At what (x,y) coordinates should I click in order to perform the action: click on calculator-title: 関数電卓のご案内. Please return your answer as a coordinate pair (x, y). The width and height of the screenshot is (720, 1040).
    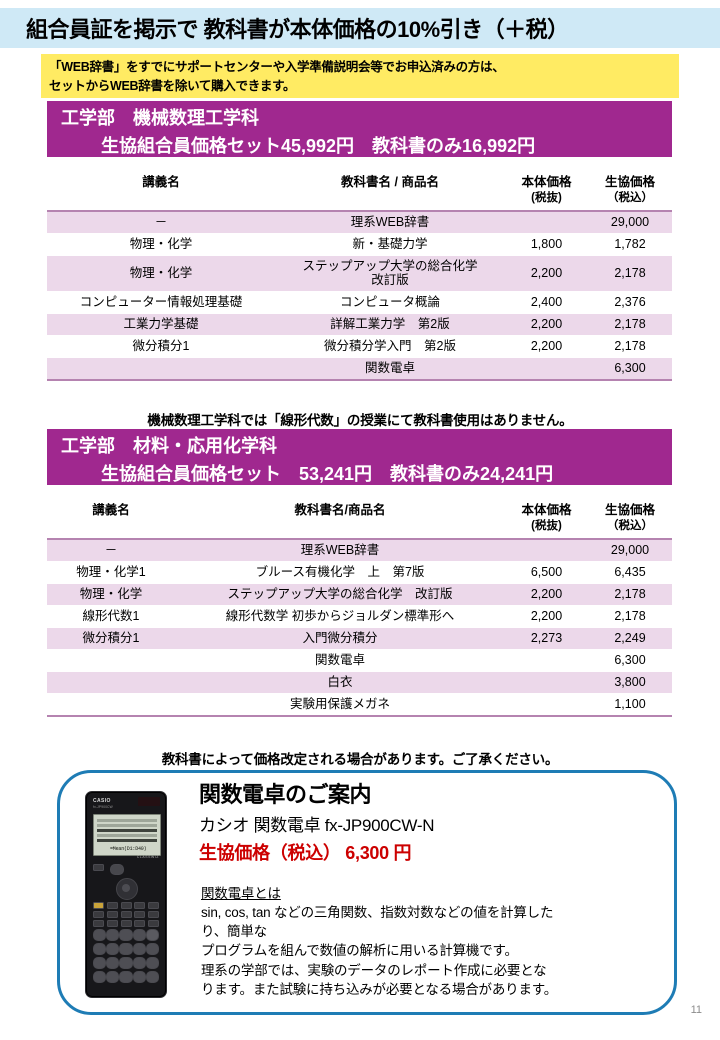
    Looking at the image, I should click on (285, 794).